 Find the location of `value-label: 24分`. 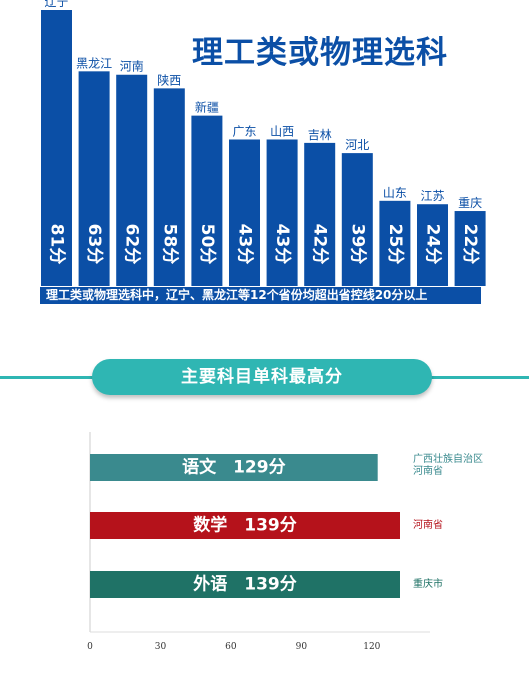

value-label: 24分 is located at coordinates (433, 244).